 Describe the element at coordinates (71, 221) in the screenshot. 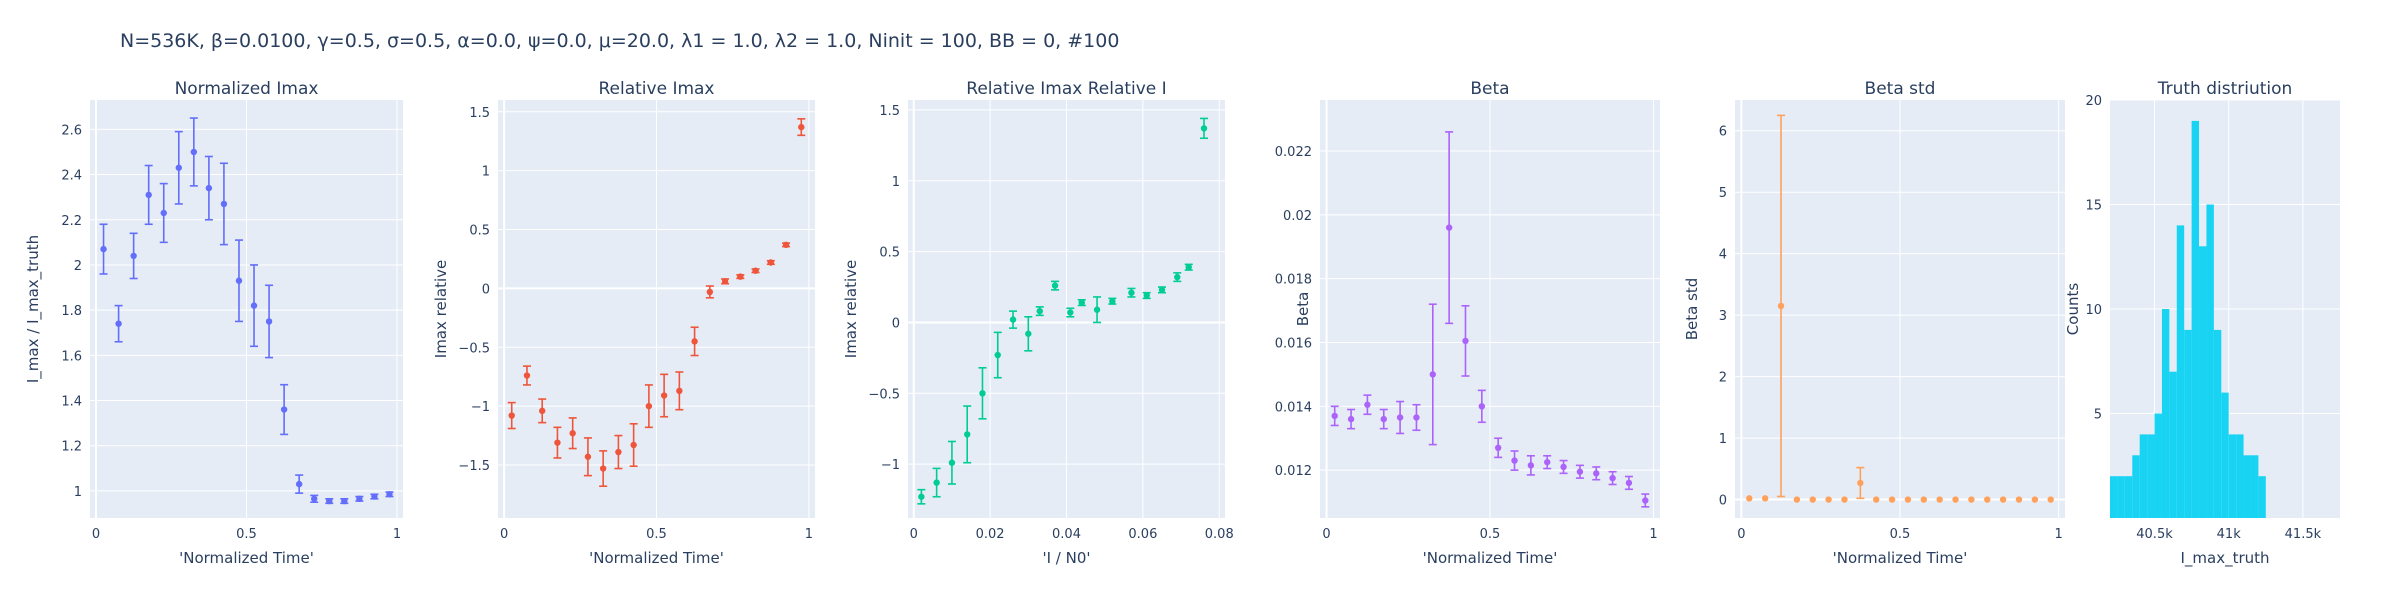

I see `y-tick-label: 2.2` at that location.